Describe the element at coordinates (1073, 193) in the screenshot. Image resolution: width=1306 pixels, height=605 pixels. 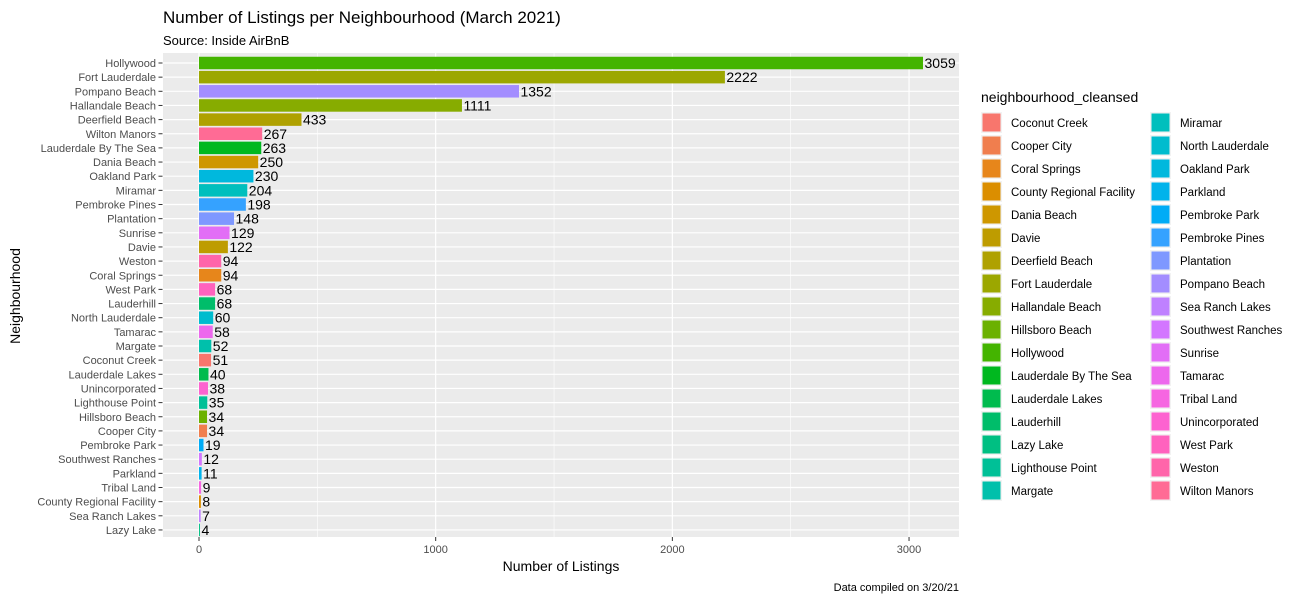
I see `legend-label: County Regional Facility` at that location.